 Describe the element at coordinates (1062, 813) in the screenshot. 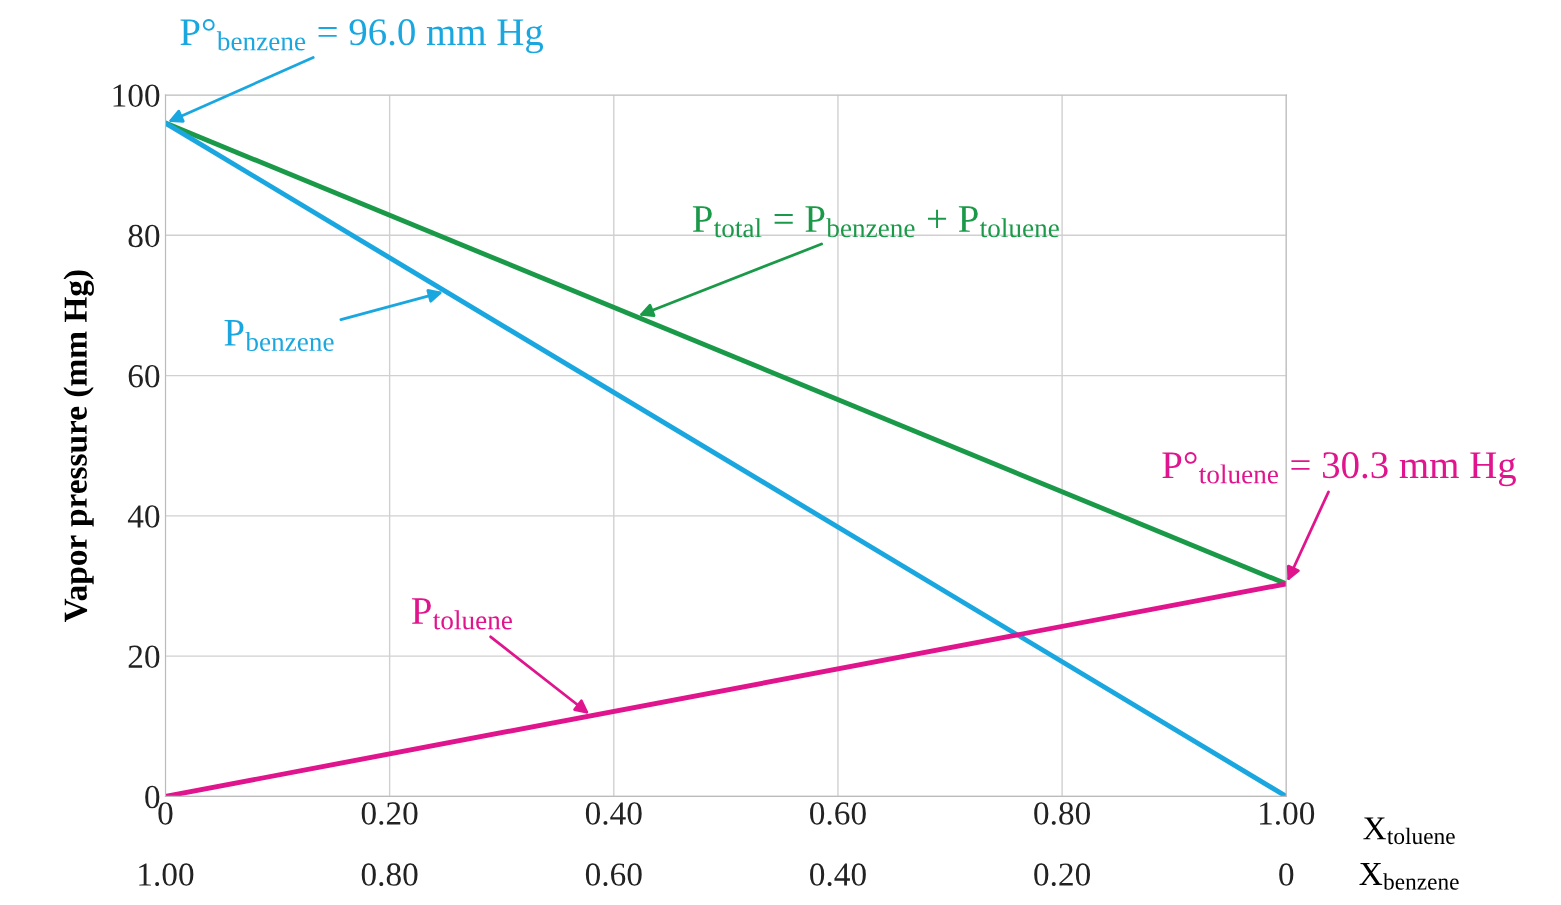

I see `x-tick-label: 0.80` at that location.